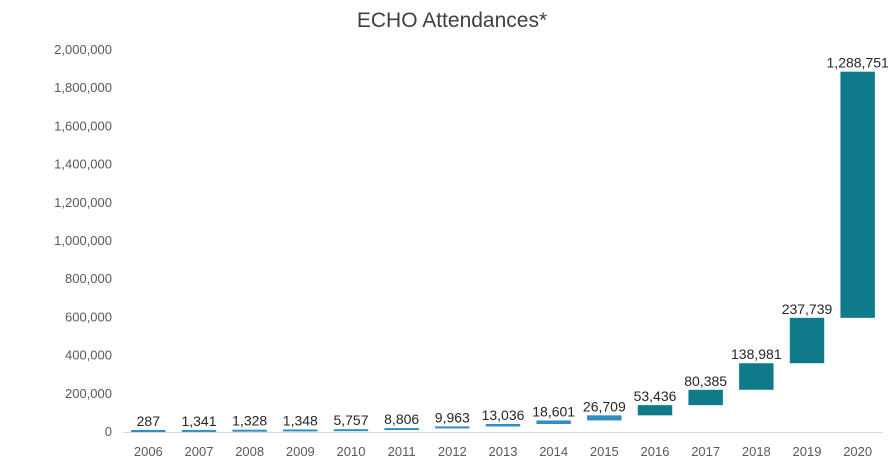  What do you see at coordinates (705, 381) in the screenshot?
I see `data-label: 80,385` at bounding box center [705, 381].